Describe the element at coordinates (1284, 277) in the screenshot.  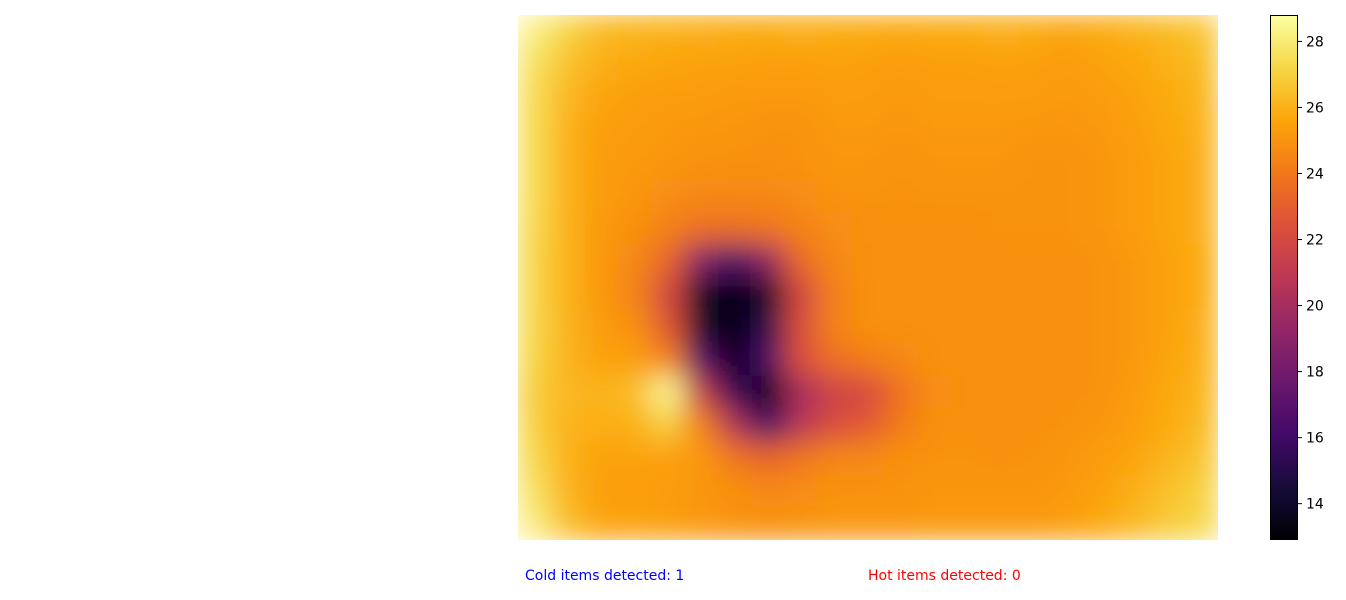
I see `colorbar-frame` at that location.